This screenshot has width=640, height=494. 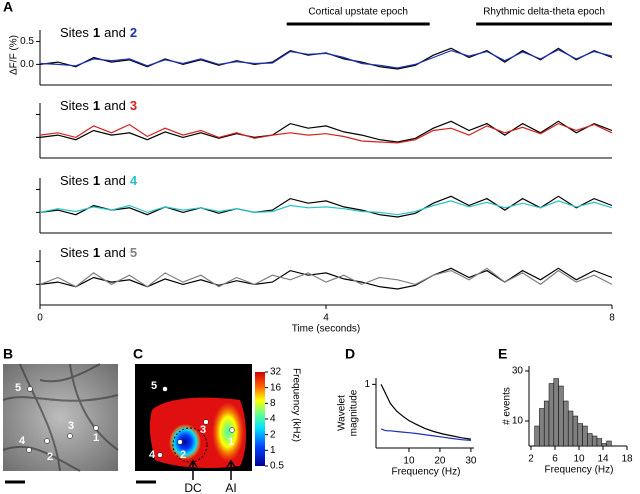 What do you see at coordinates (502, 354) in the screenshot?
I see `panel-label: E` at bounding box center [502, 354].